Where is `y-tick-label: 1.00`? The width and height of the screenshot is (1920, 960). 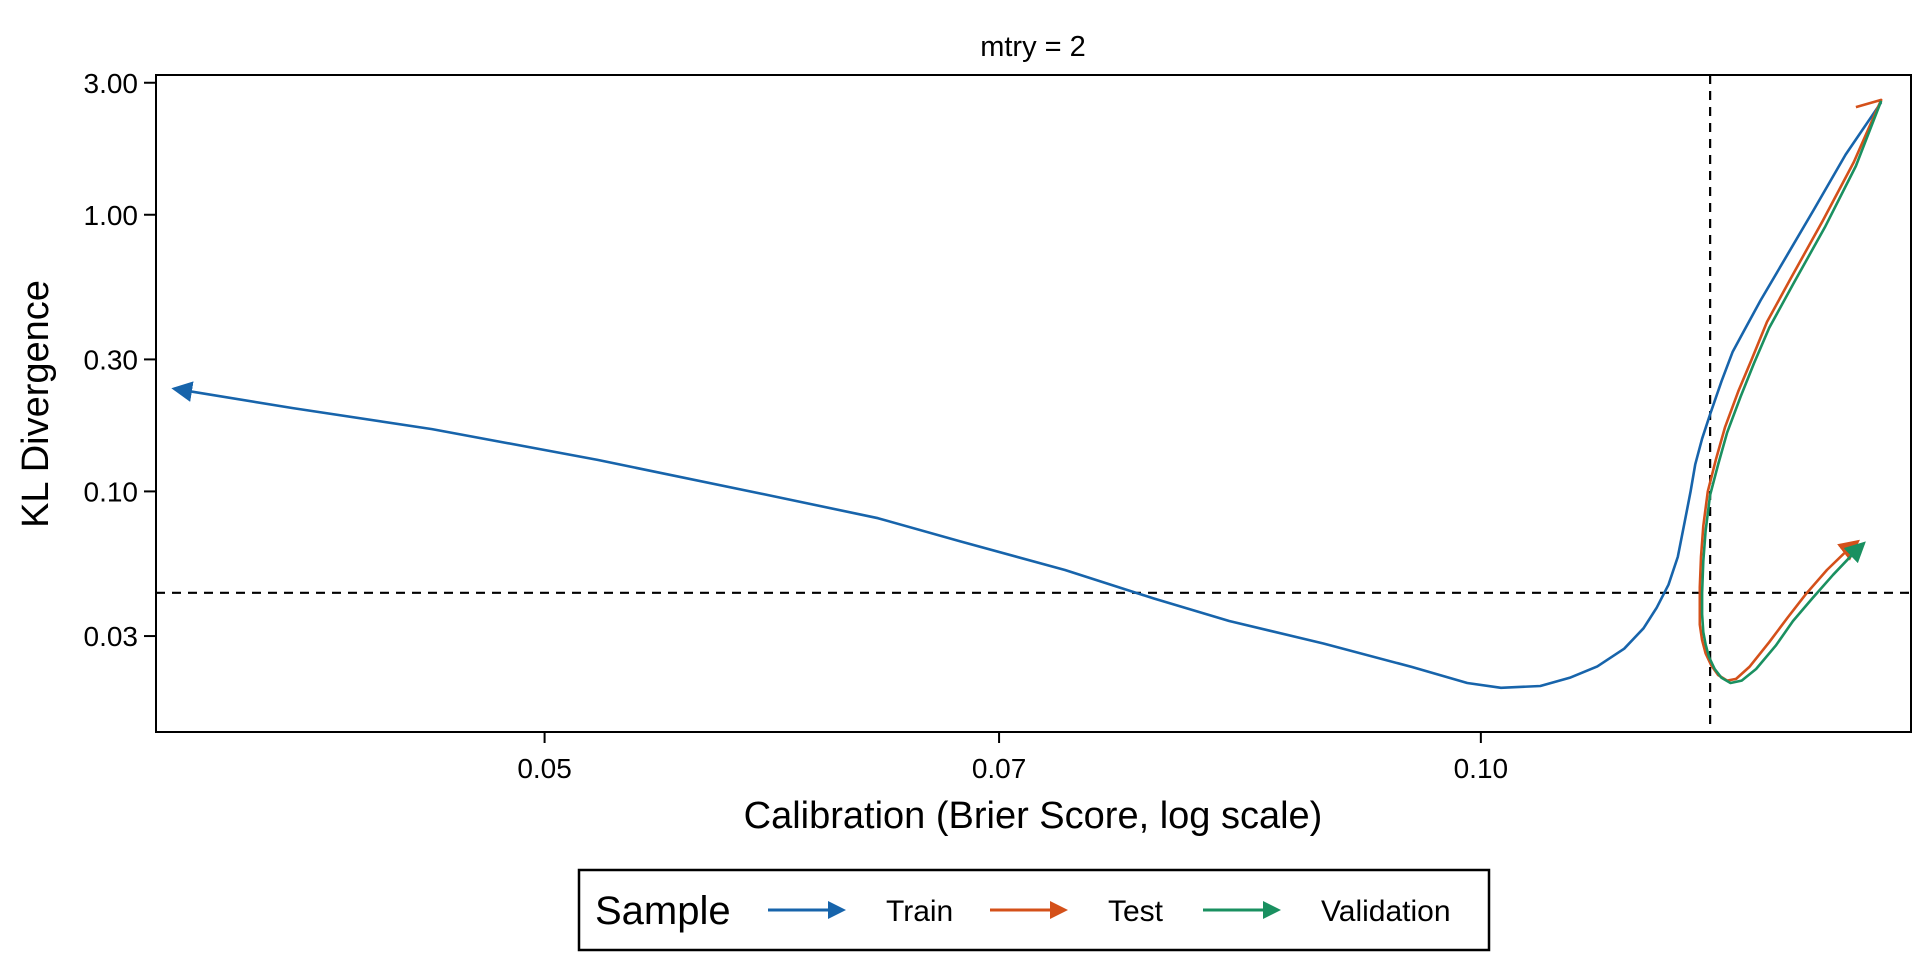 y-tick-label: 1.00 is located at coordinates (111, 215).